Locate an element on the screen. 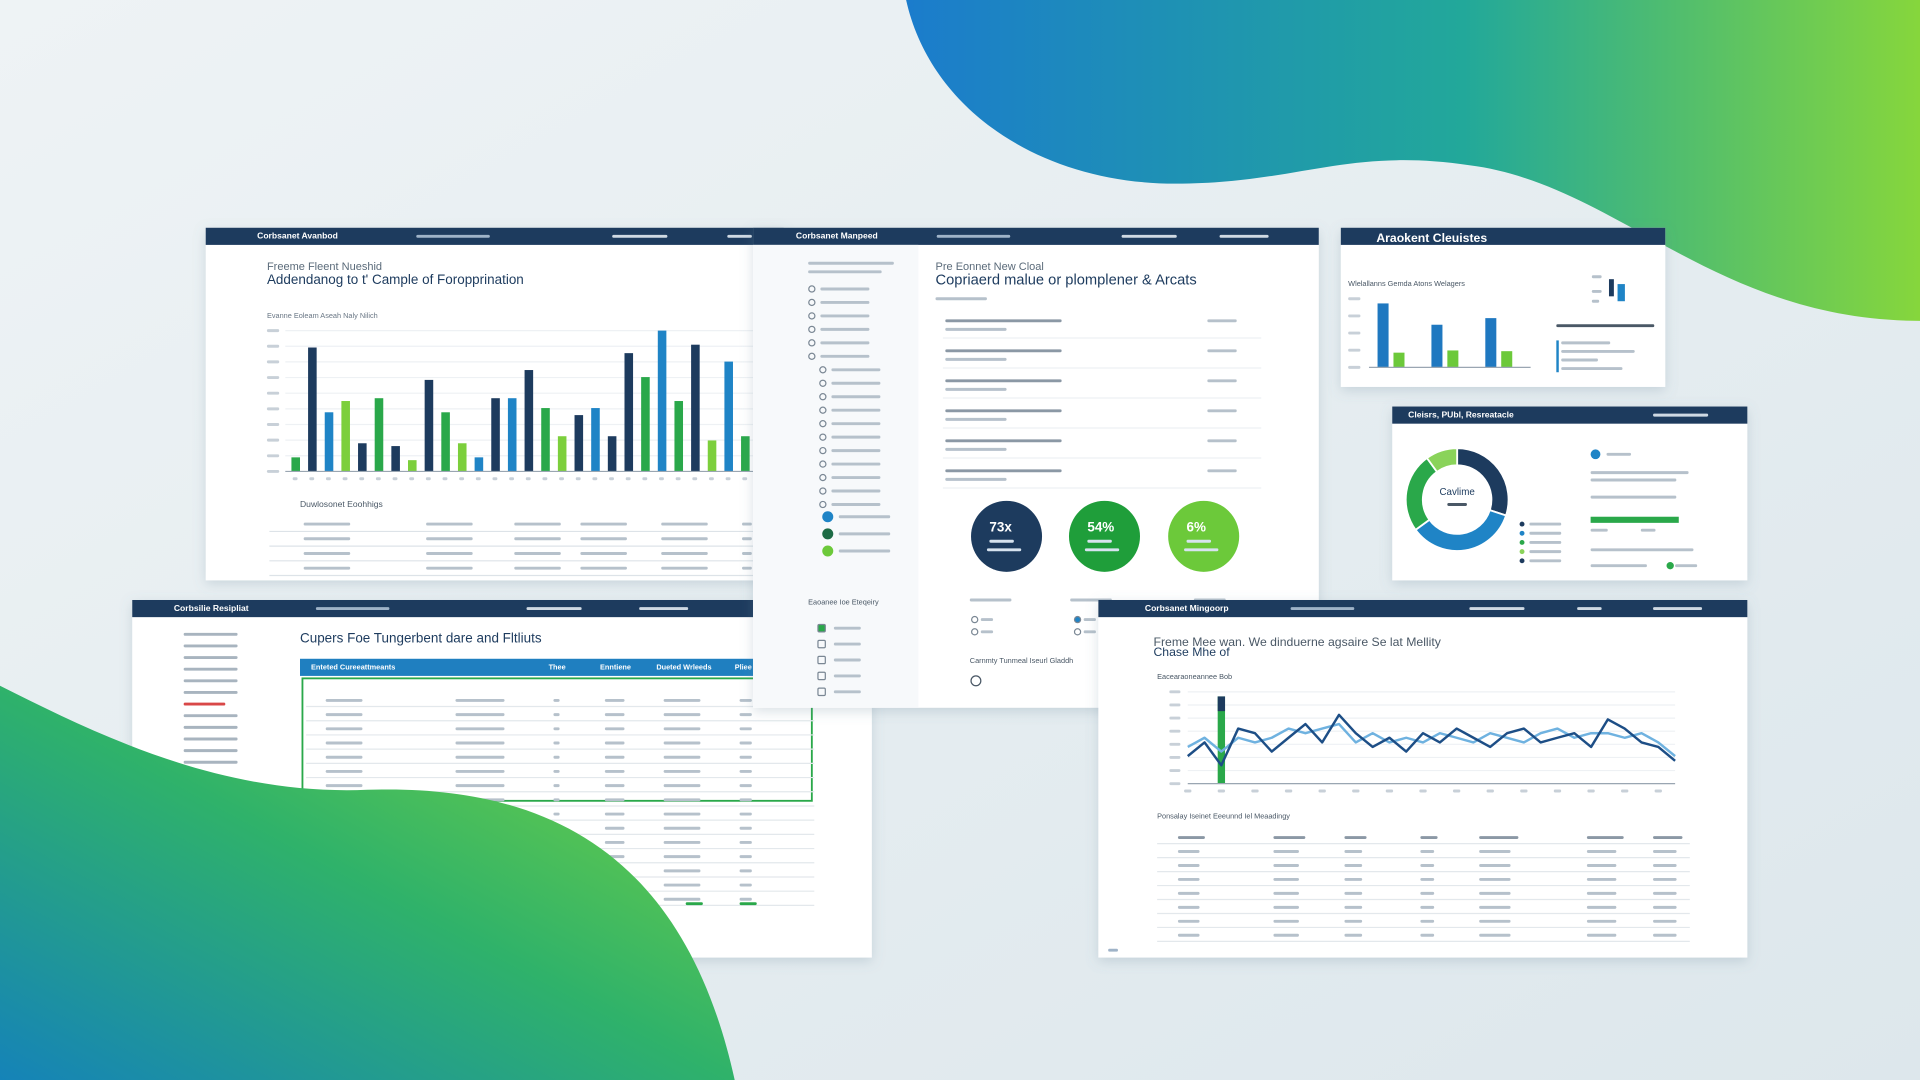  progress-bar is located at coordinates (1634, 519).